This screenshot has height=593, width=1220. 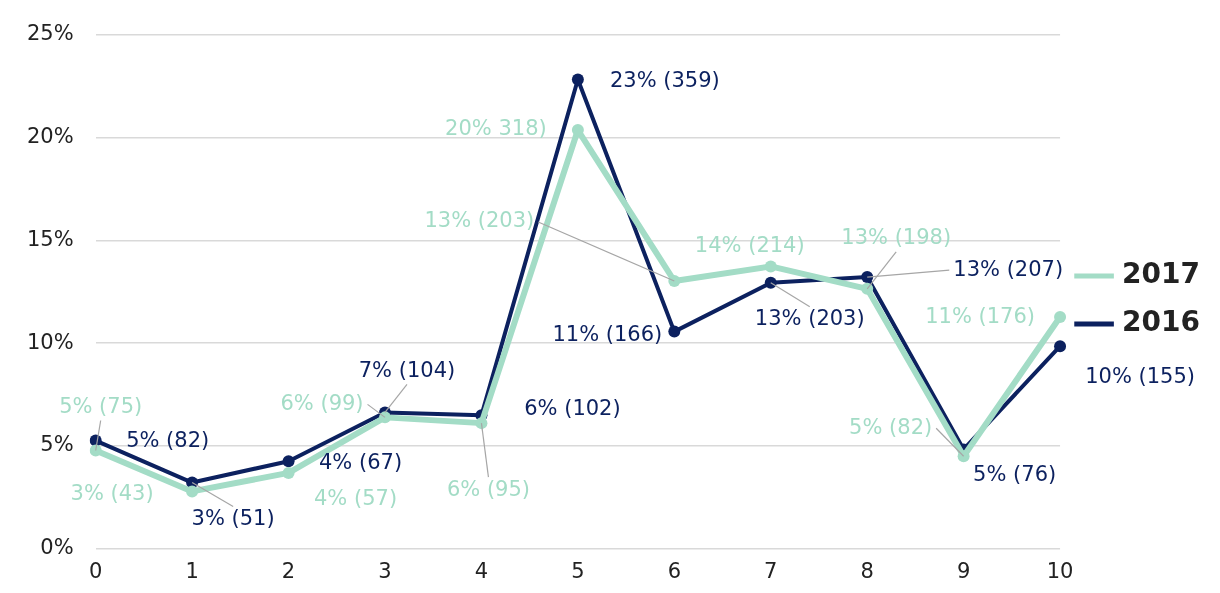 What do you see at coordinates (233, 518) in the screenshot?
I see `data-label: 3% (51)` at bounding box center [233, 518].